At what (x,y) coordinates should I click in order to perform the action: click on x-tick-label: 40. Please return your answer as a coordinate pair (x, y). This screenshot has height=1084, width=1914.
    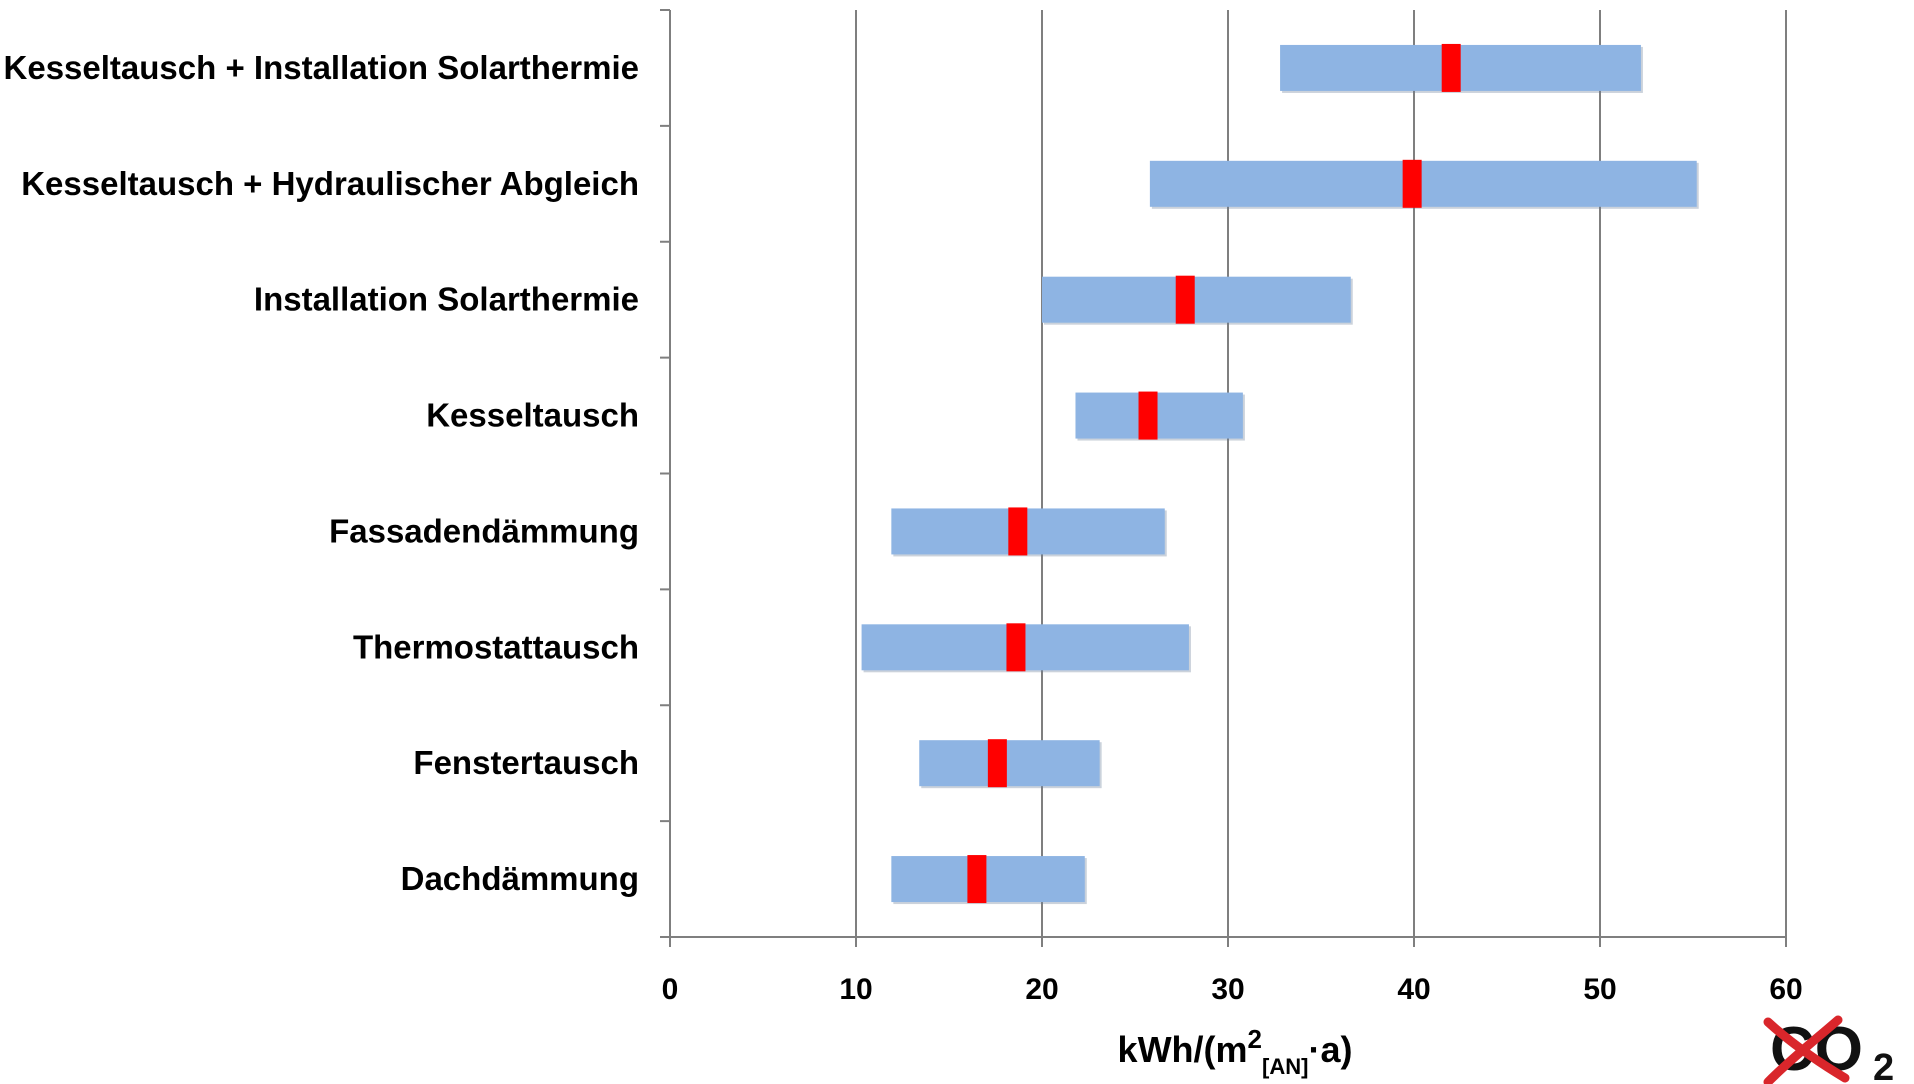
    Looking at the image, I should click on (1413, 989).